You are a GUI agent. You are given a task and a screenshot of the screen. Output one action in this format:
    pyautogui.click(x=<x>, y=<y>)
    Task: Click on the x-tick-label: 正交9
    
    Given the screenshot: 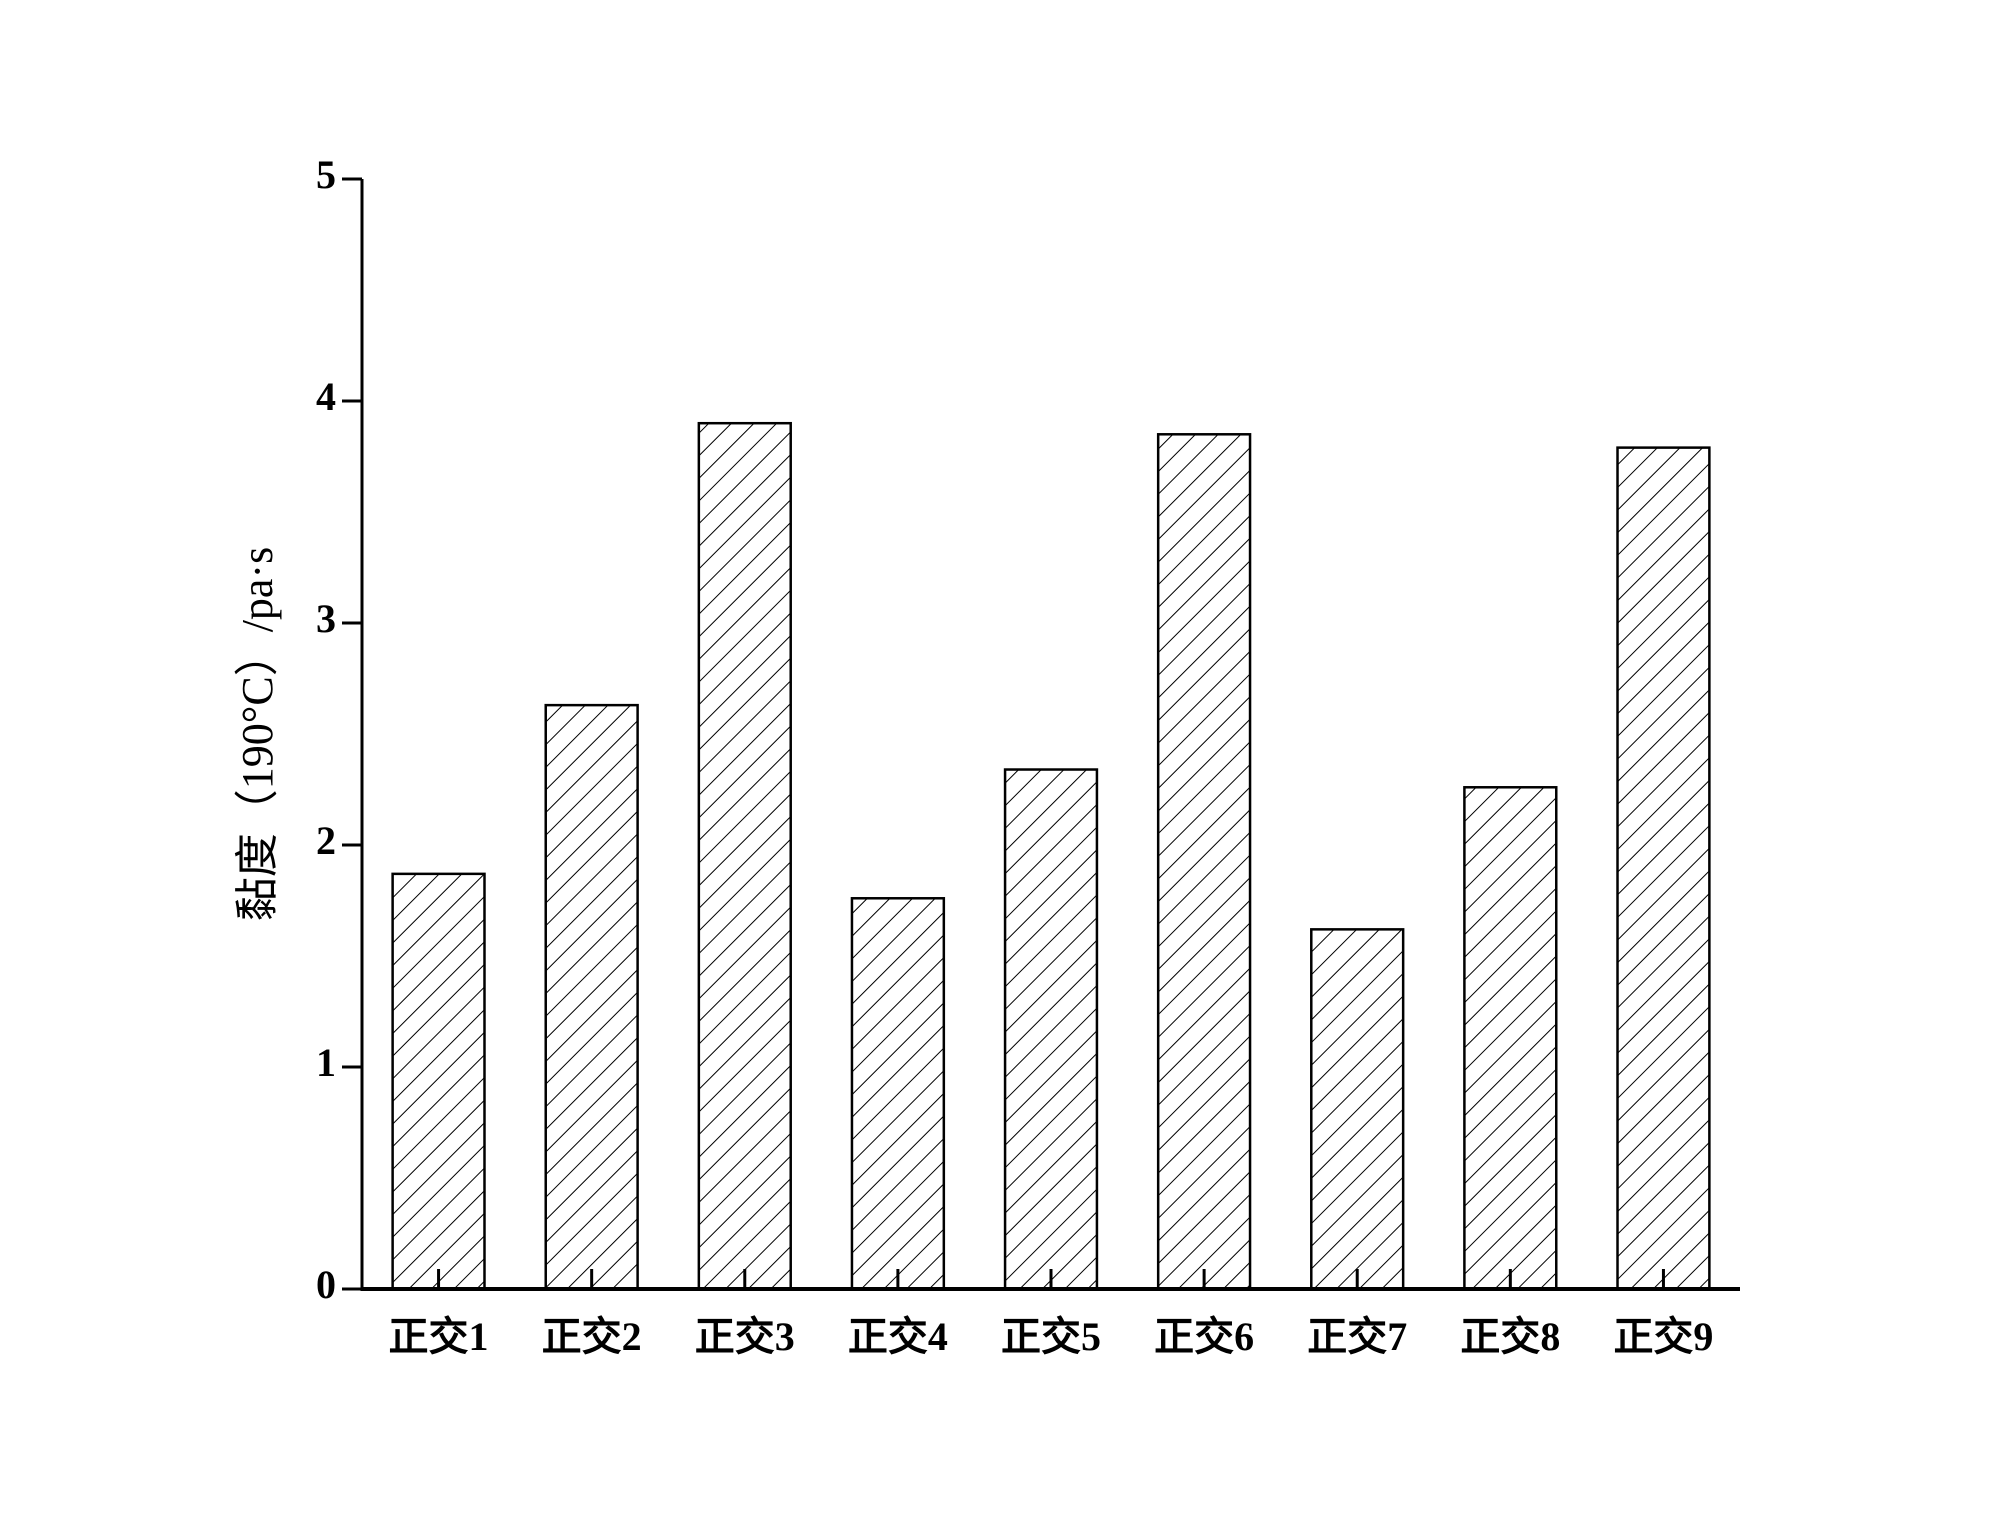 What is the action you would take?
    pyautogui.click(x=1663, y=1336)
    